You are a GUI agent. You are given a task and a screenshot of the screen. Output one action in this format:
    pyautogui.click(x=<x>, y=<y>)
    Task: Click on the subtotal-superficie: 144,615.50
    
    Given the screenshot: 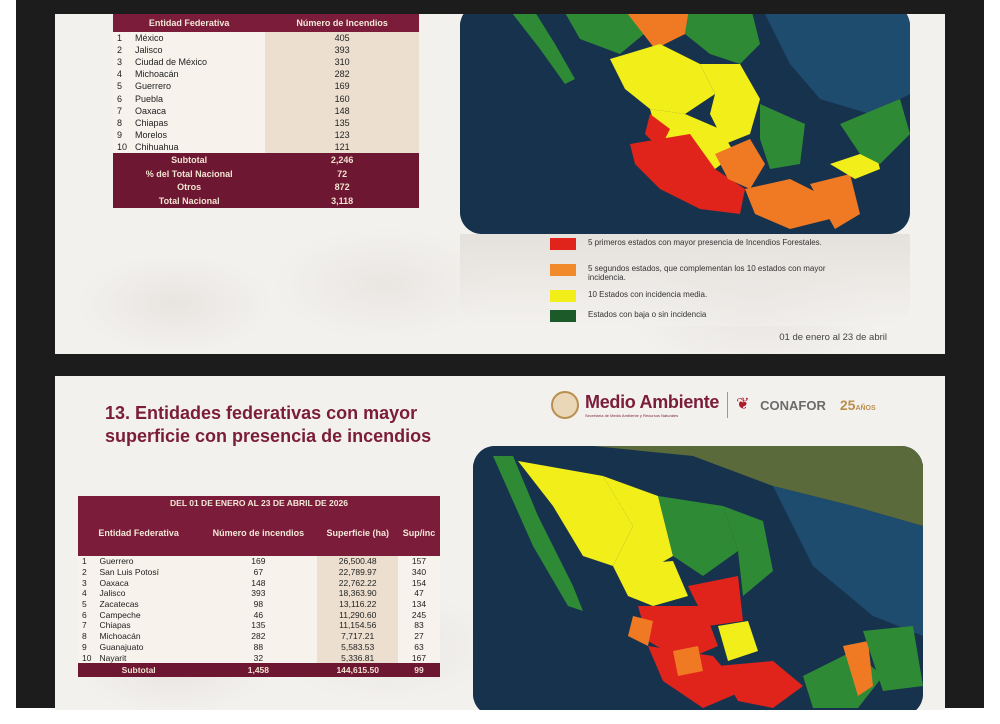 What is the action you would take?
    pyautogui.click(x=358, y=669)
    